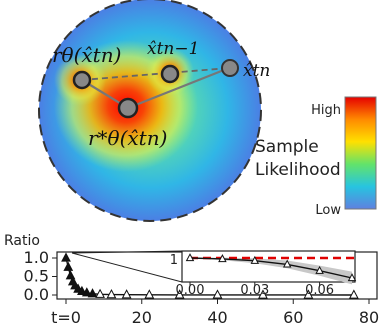  I want to click on x-tick-label: 40, so click(217, 317).